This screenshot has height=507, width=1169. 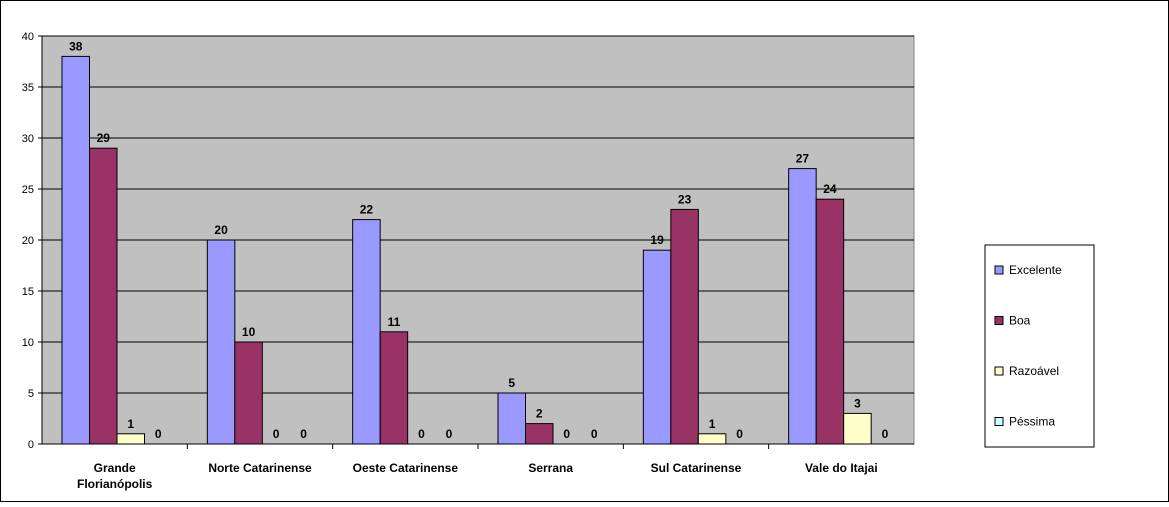 I want to click on legend: Excelente Boa Razoável Péssima, so click(x=1039, y=346).